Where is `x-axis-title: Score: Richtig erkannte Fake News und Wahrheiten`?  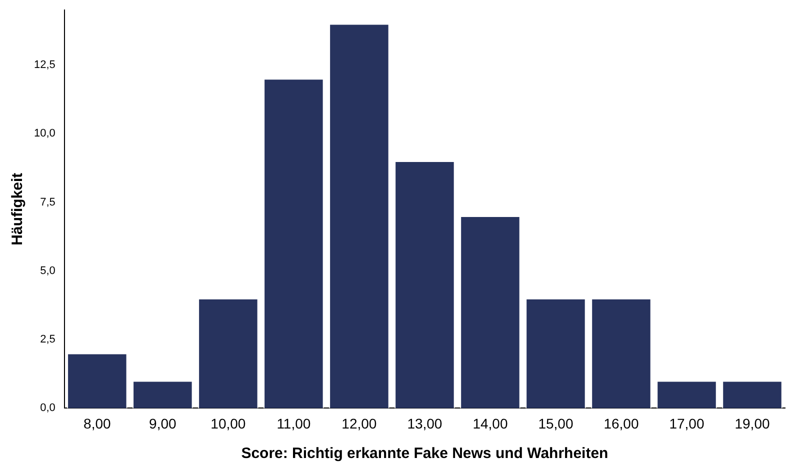 x-axis-title: Score: Richtig erkannte Fake News und Wahrheiten is located at coordinates (424, 453).